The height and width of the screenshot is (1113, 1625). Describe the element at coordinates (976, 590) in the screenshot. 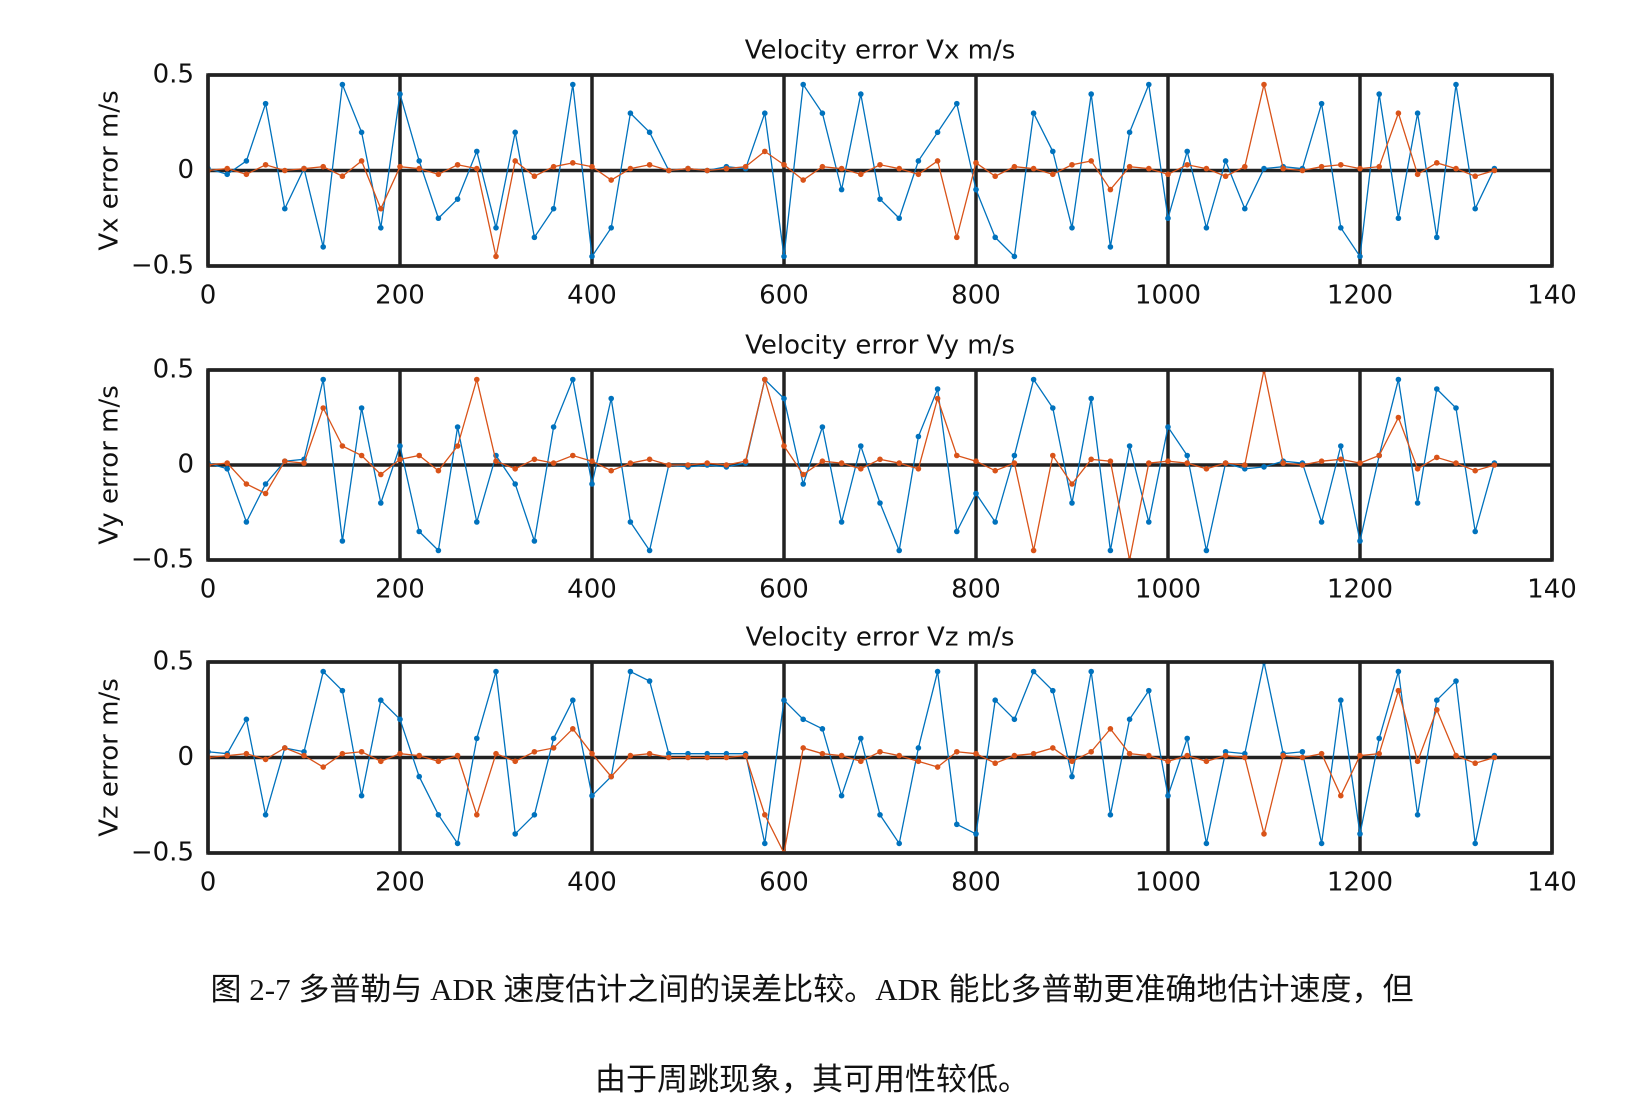

I see `x-tick-label: 800` at that location.